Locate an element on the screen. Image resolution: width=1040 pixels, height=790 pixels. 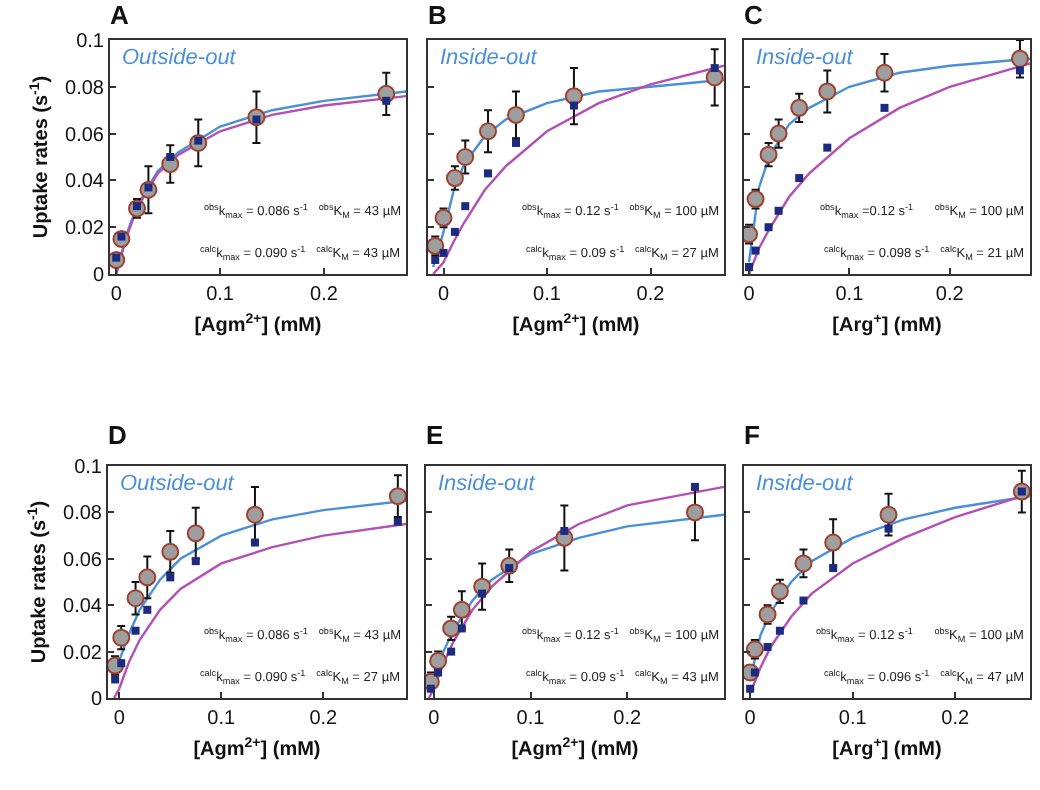
line-series is located at coordinates (259, 610).